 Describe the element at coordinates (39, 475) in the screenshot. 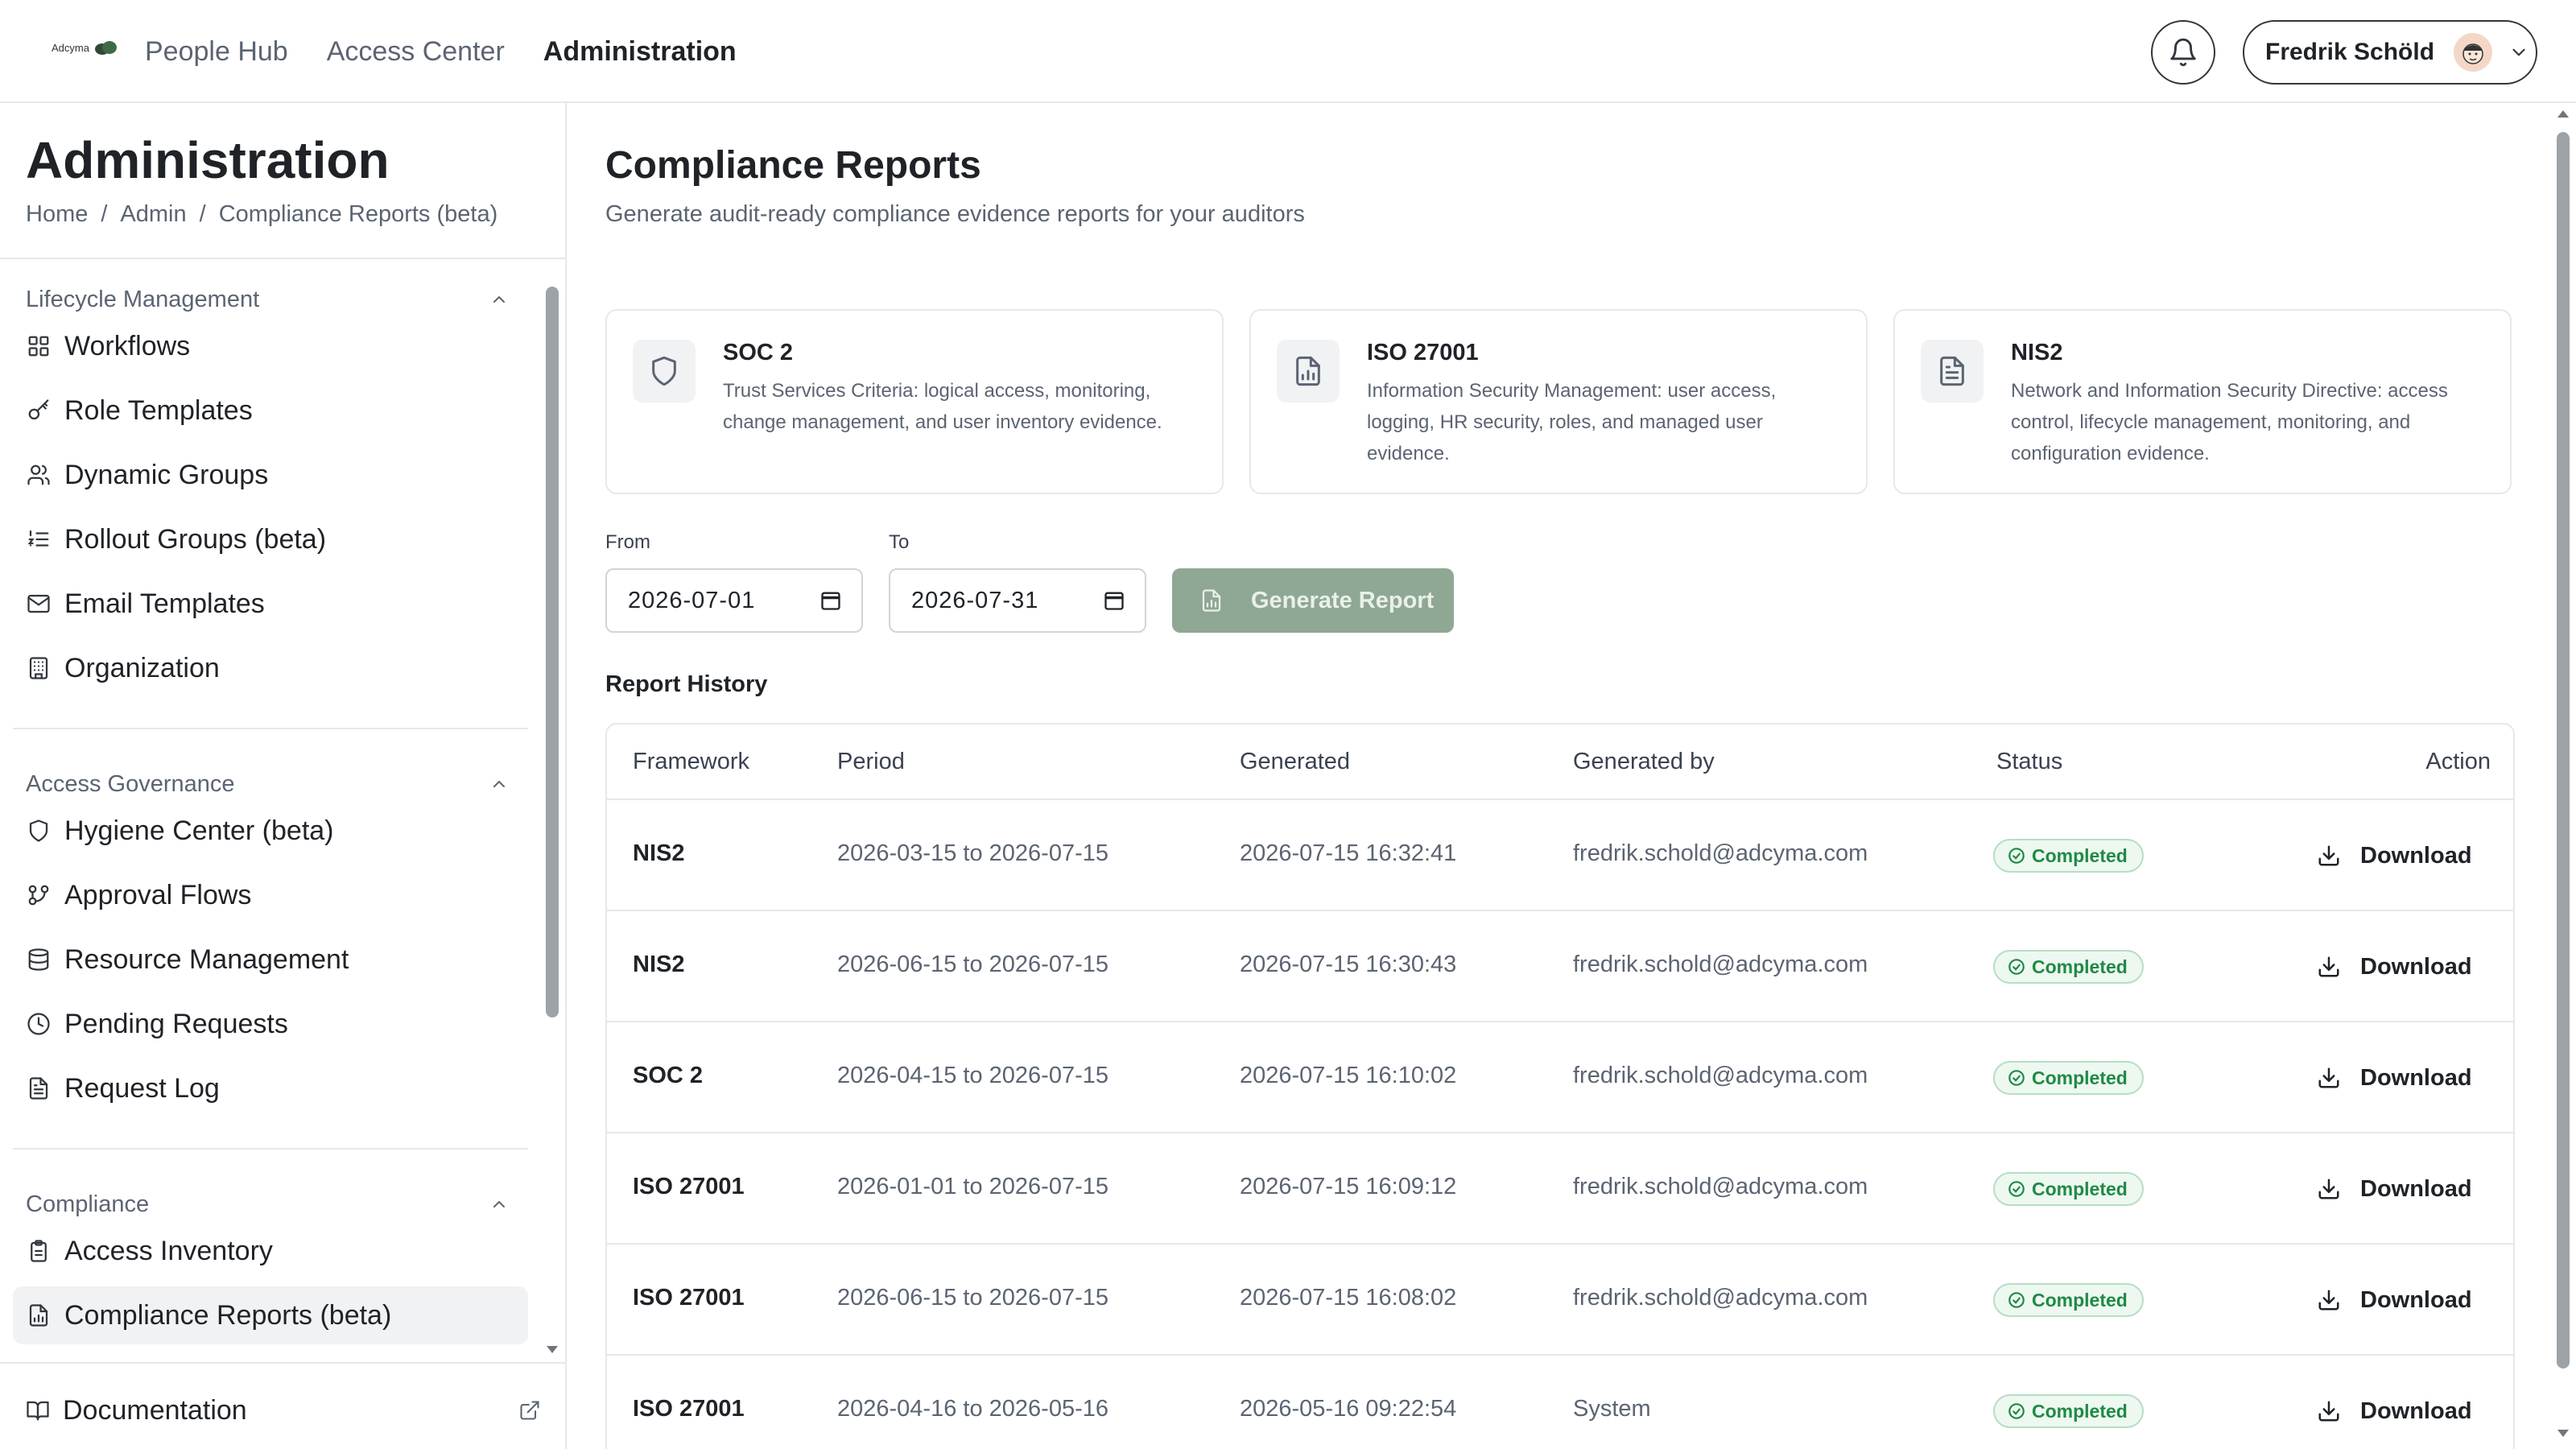

I see `users-icon` at that location.